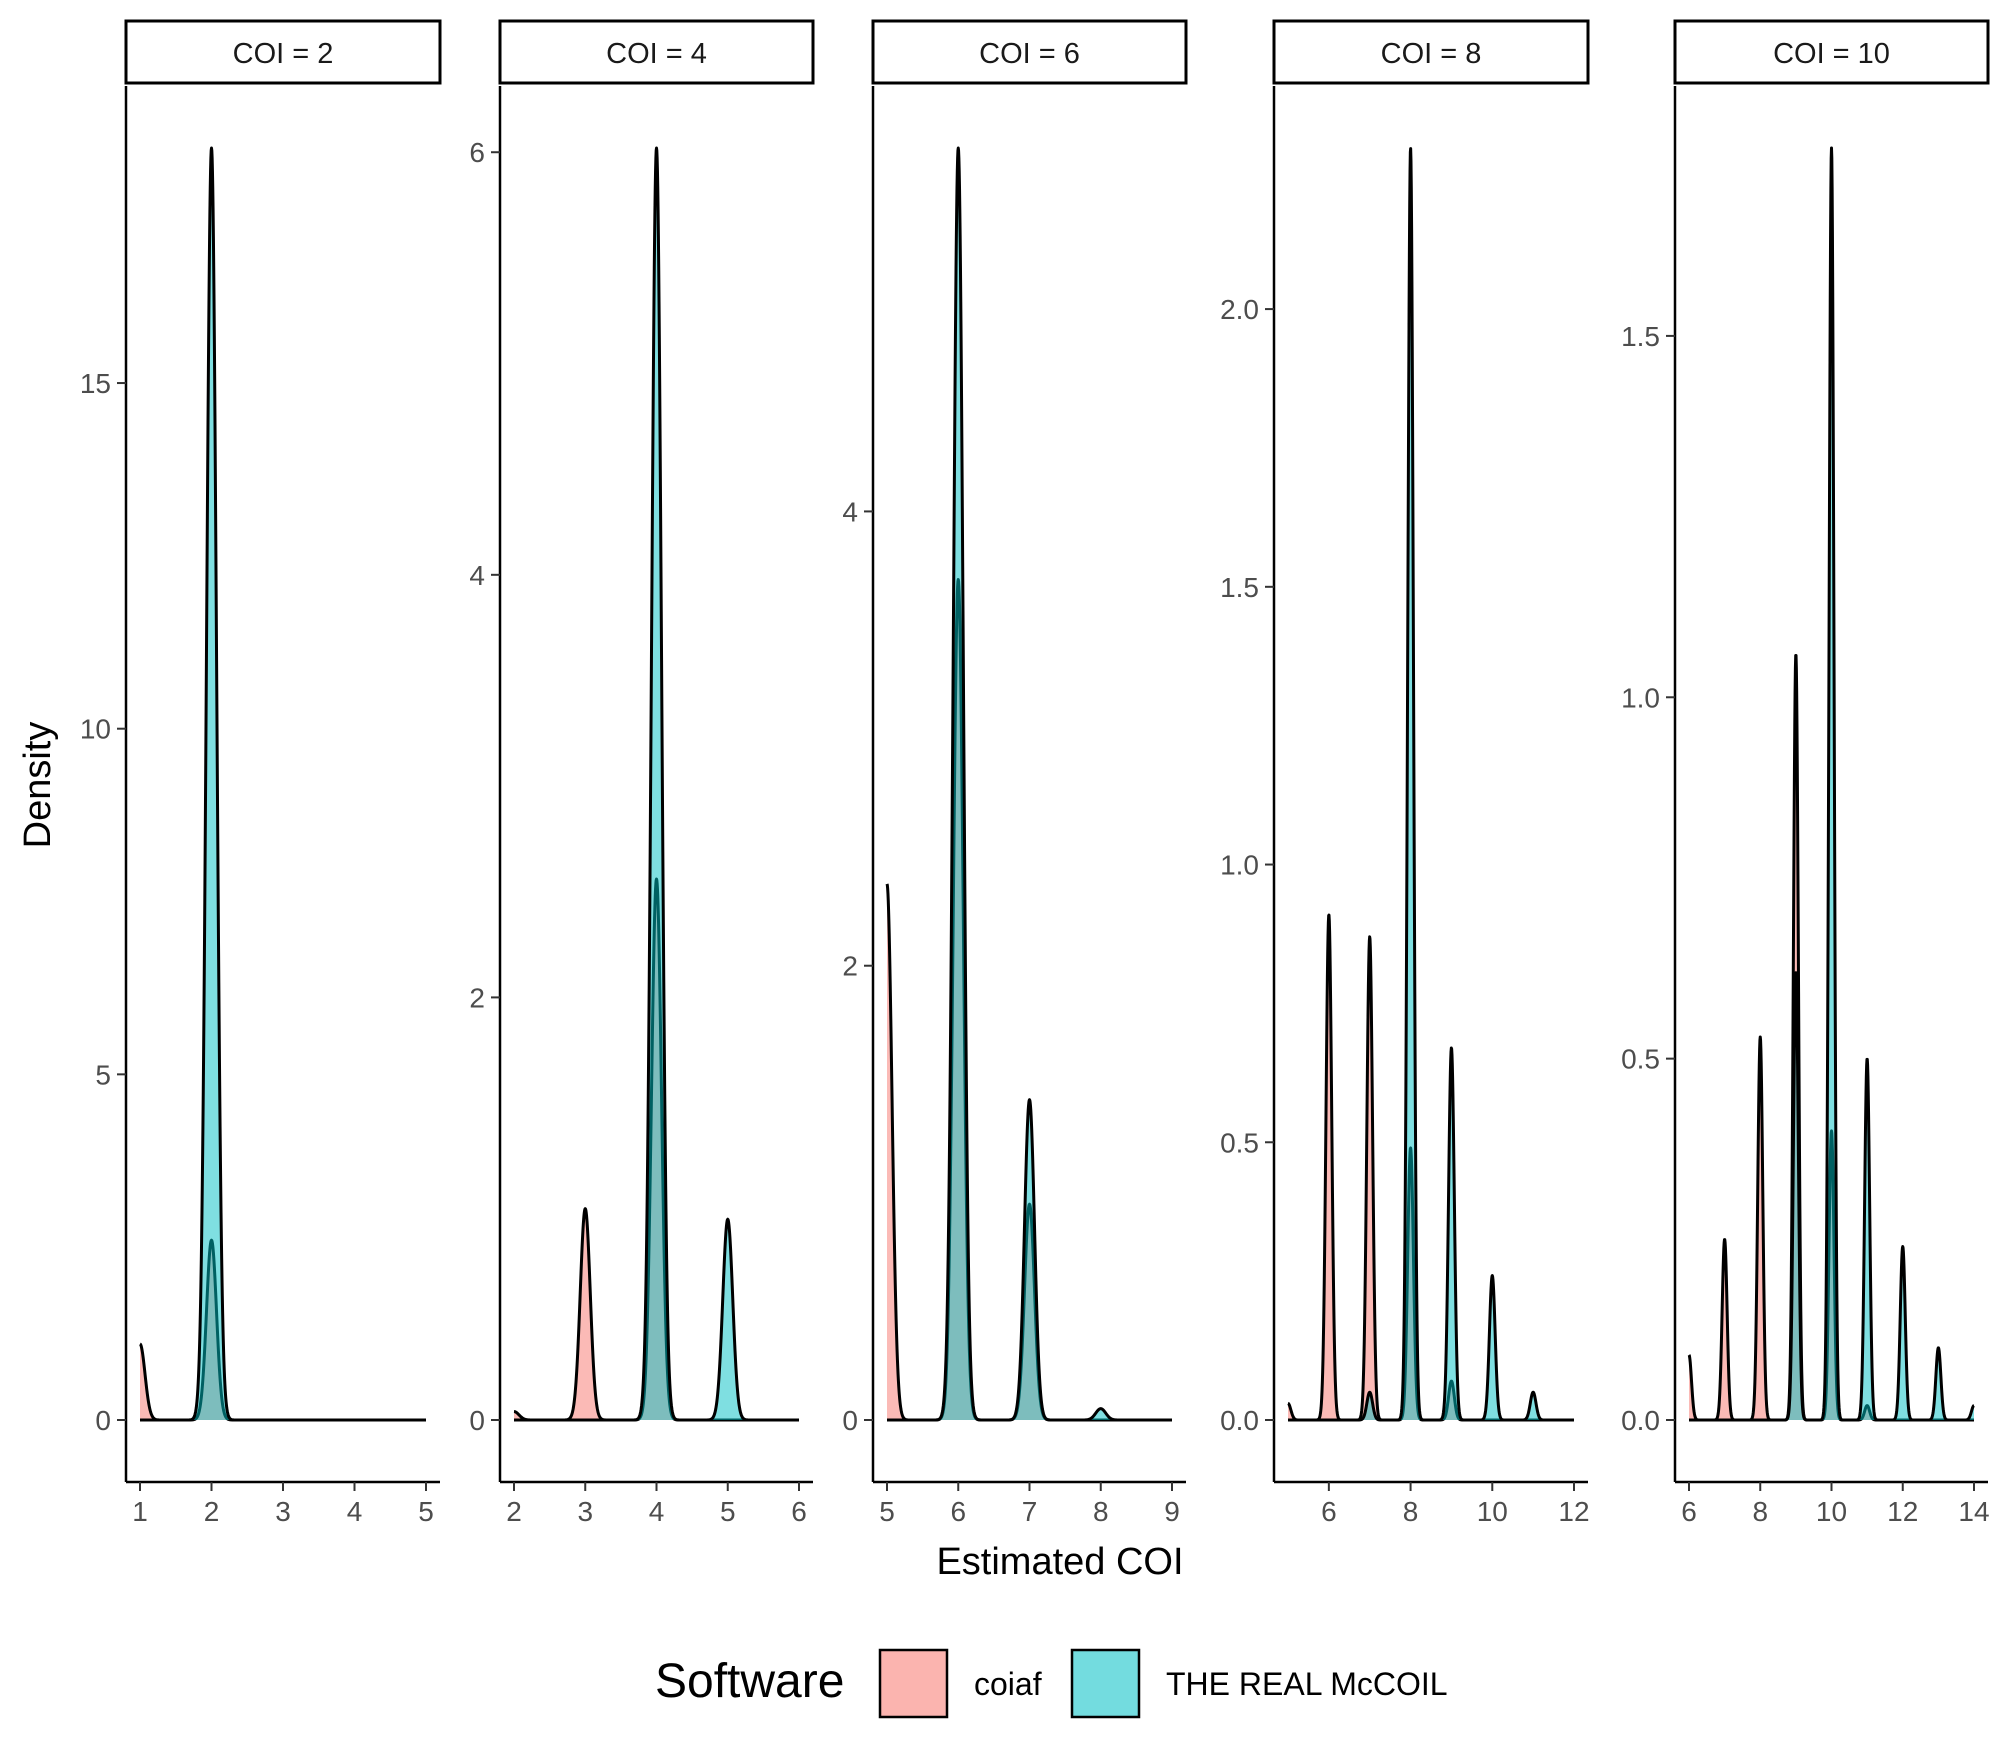  What do you see at coordinates (1059, 1562) in the screenshot?
I see `x-axis-title: Estimated COI` at bounding box center [1059, 1562].